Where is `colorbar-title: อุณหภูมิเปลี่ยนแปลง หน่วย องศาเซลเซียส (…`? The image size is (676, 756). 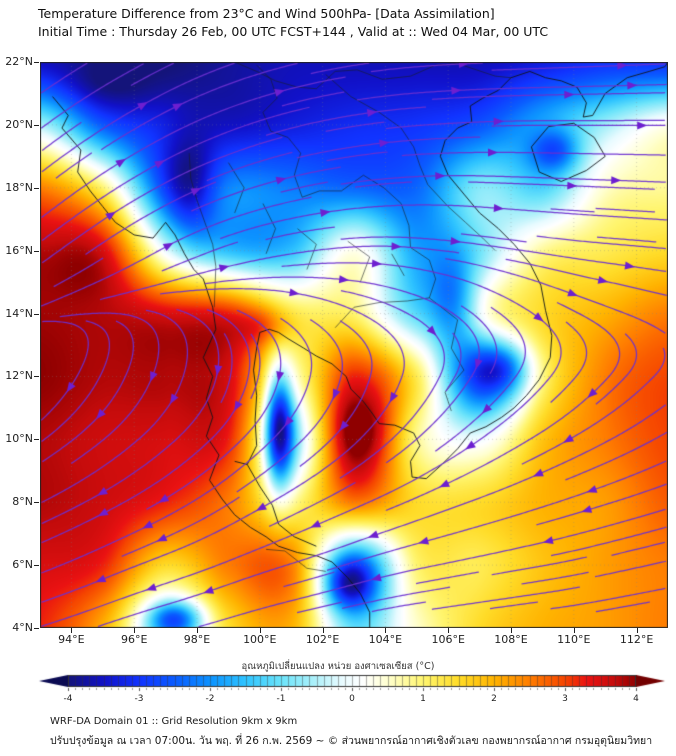 colorbar-title: อุณหภูมิเปลี่ยนแปลง หน่วย องศาเซลเซียส (… is located at coordinates (338, 666).